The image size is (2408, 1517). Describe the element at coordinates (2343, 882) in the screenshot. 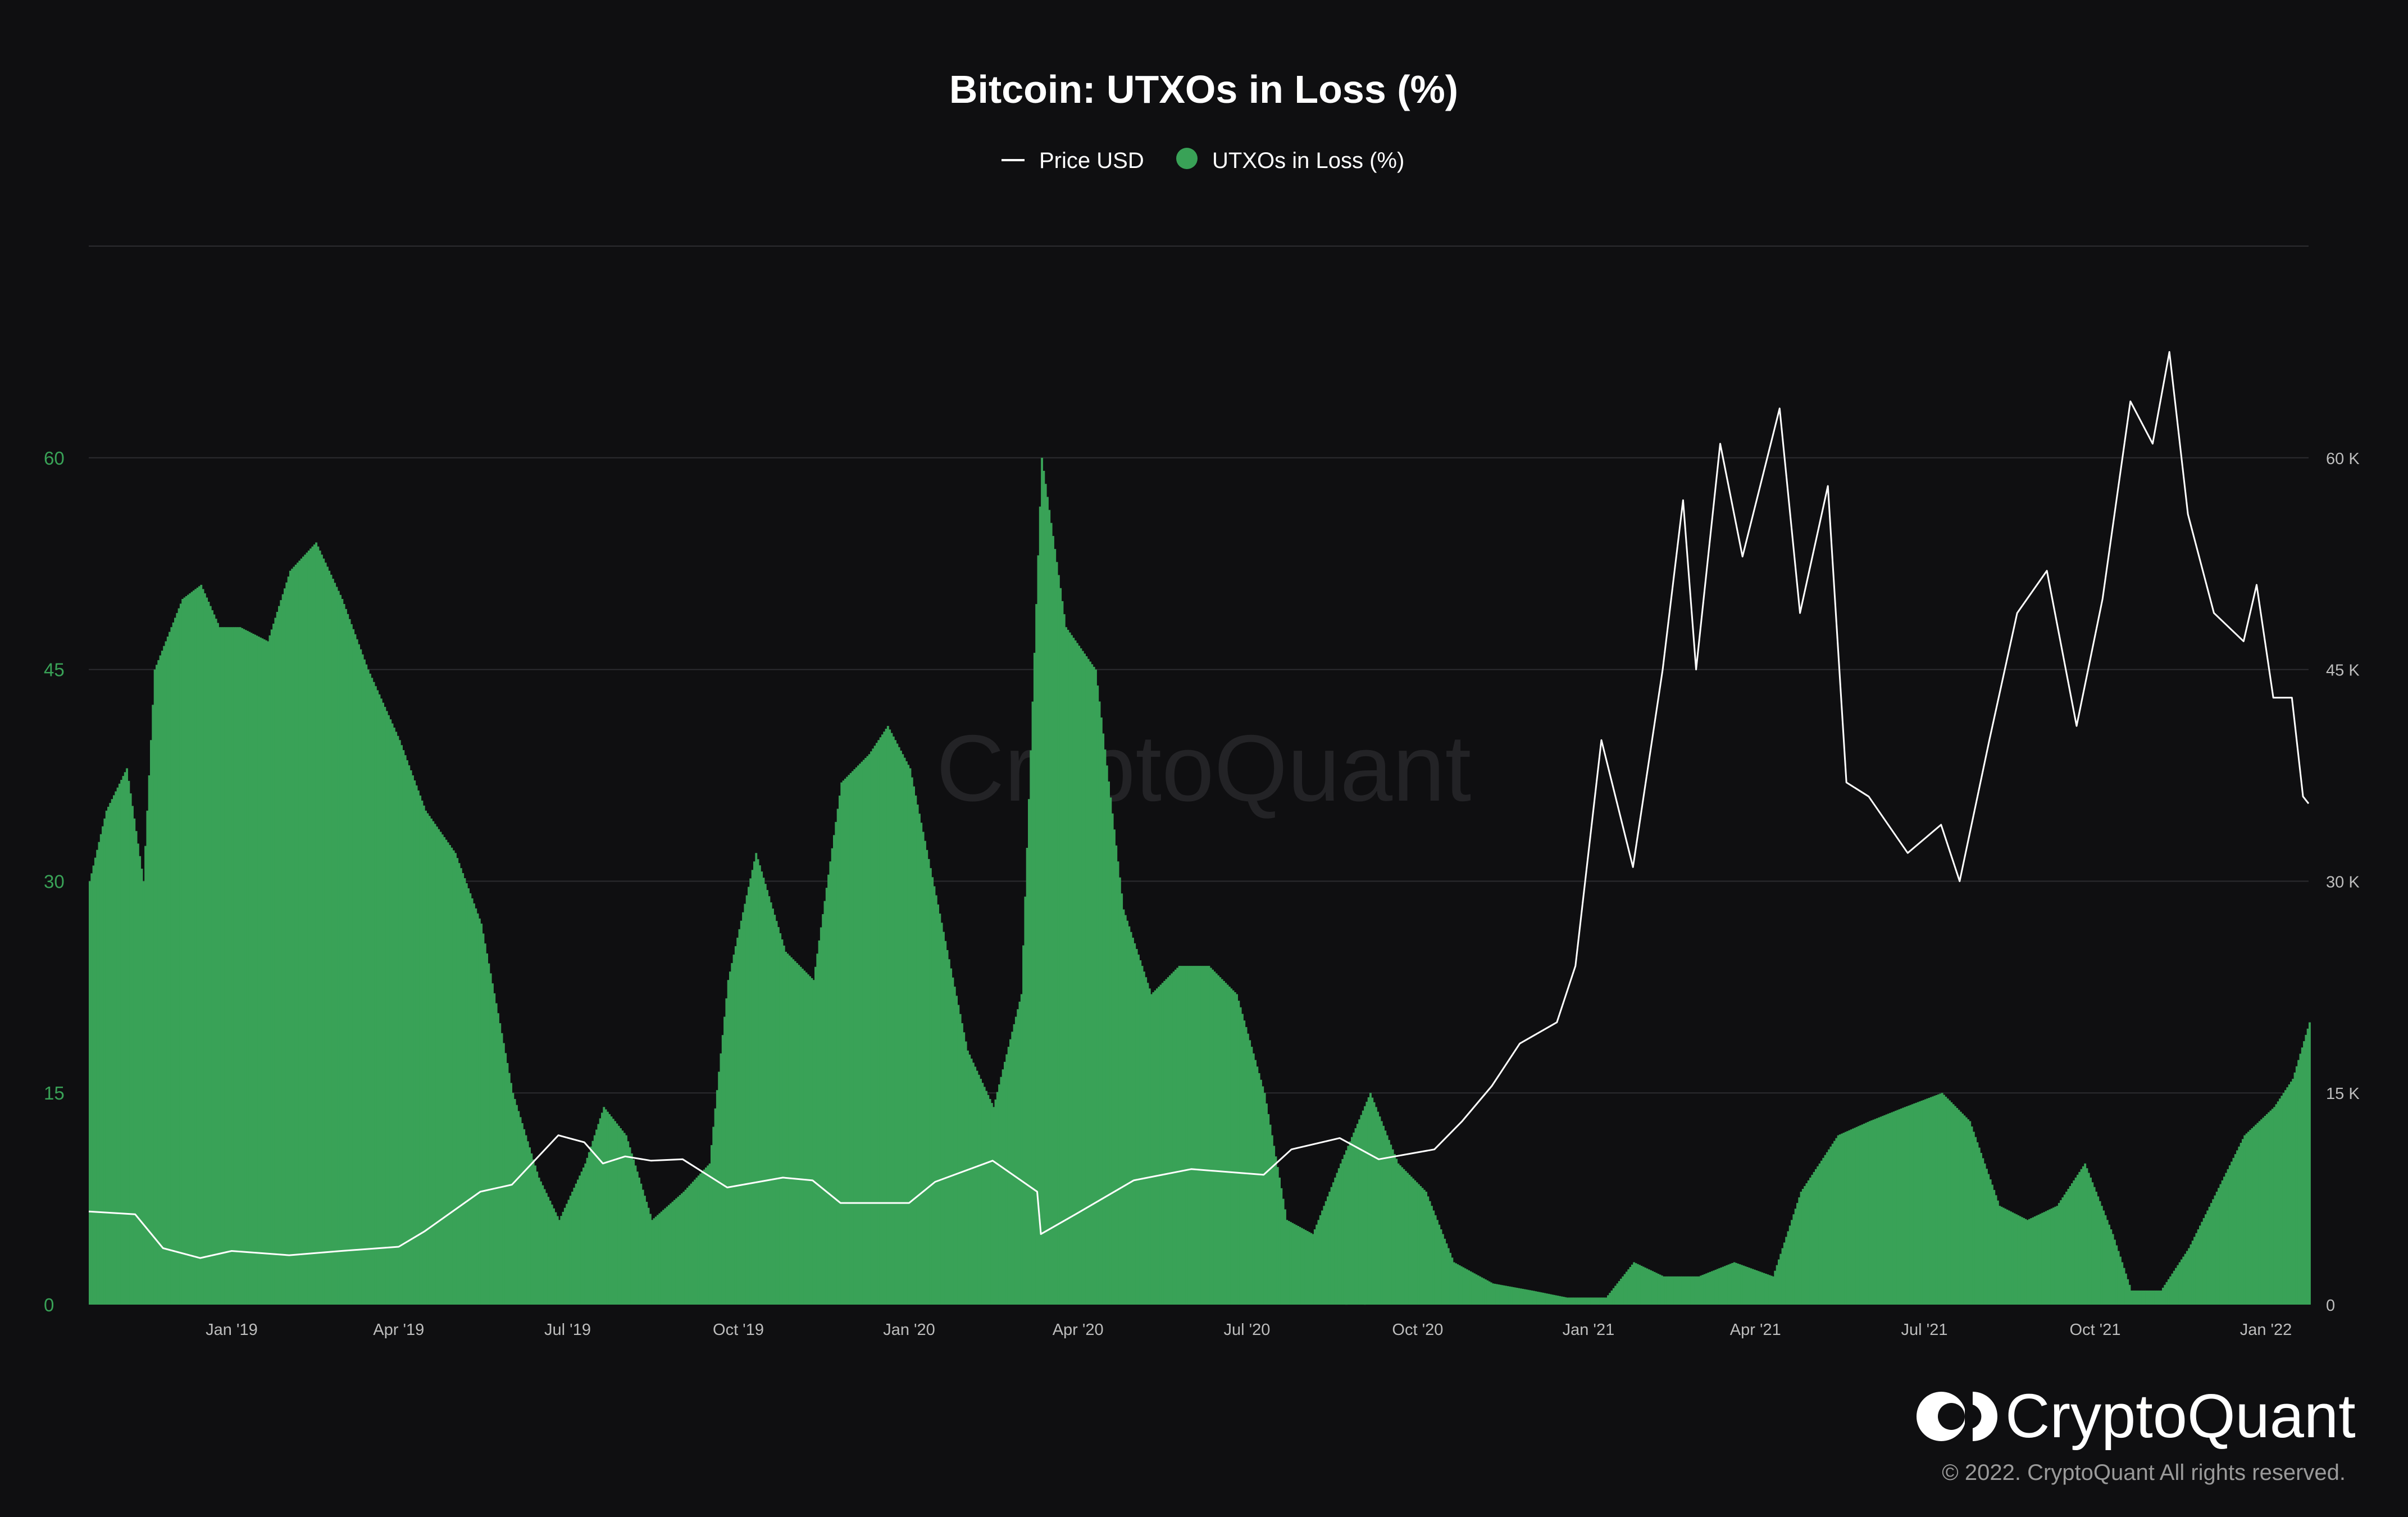

I see `y-tick-label-right: 30 K` at that location.